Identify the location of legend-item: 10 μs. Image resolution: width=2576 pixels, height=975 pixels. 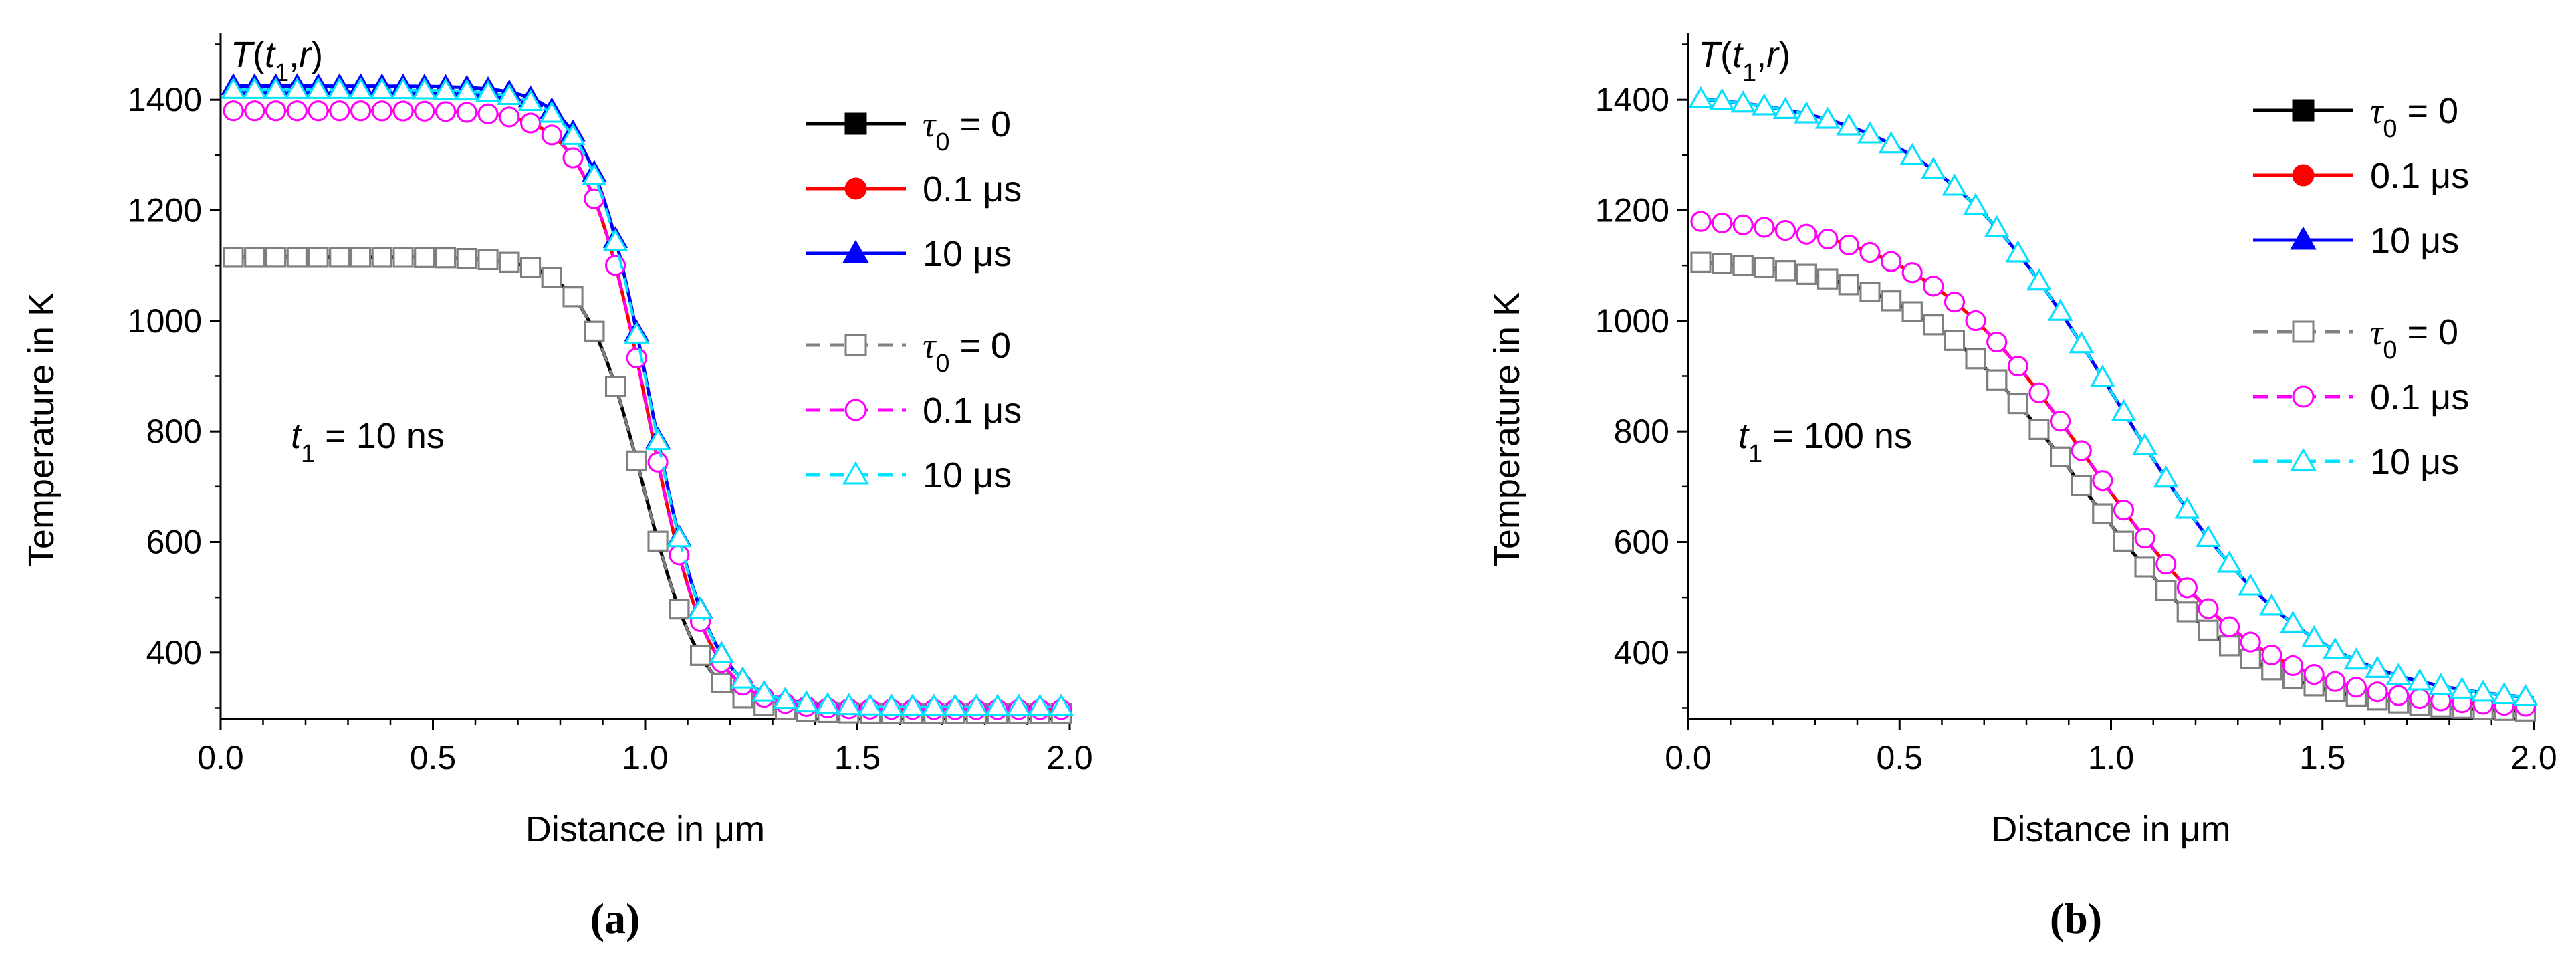
(909, 475).